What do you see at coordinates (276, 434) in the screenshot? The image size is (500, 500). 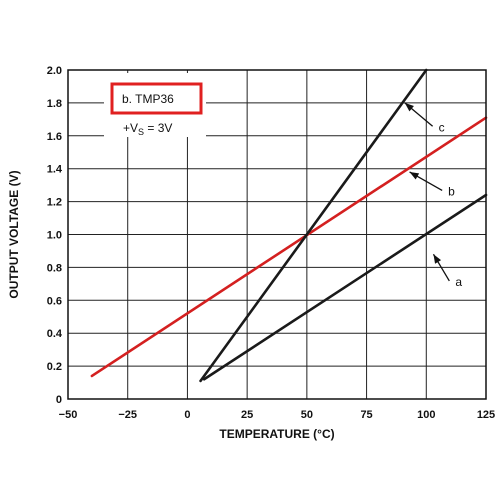 I see `x-axis-title: TEMPERATURE (°C)` at bounding box center [276, 434].